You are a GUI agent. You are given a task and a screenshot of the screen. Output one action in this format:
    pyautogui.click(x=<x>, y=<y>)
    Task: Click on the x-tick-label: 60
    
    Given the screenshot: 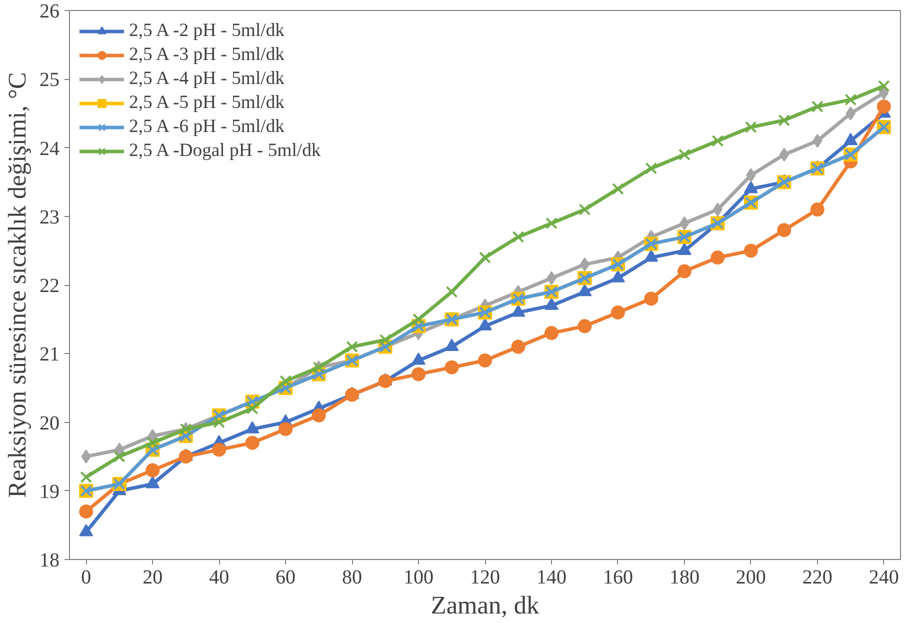 What is the action you would take?
    pyautogui.click(x=286, y=577)
    